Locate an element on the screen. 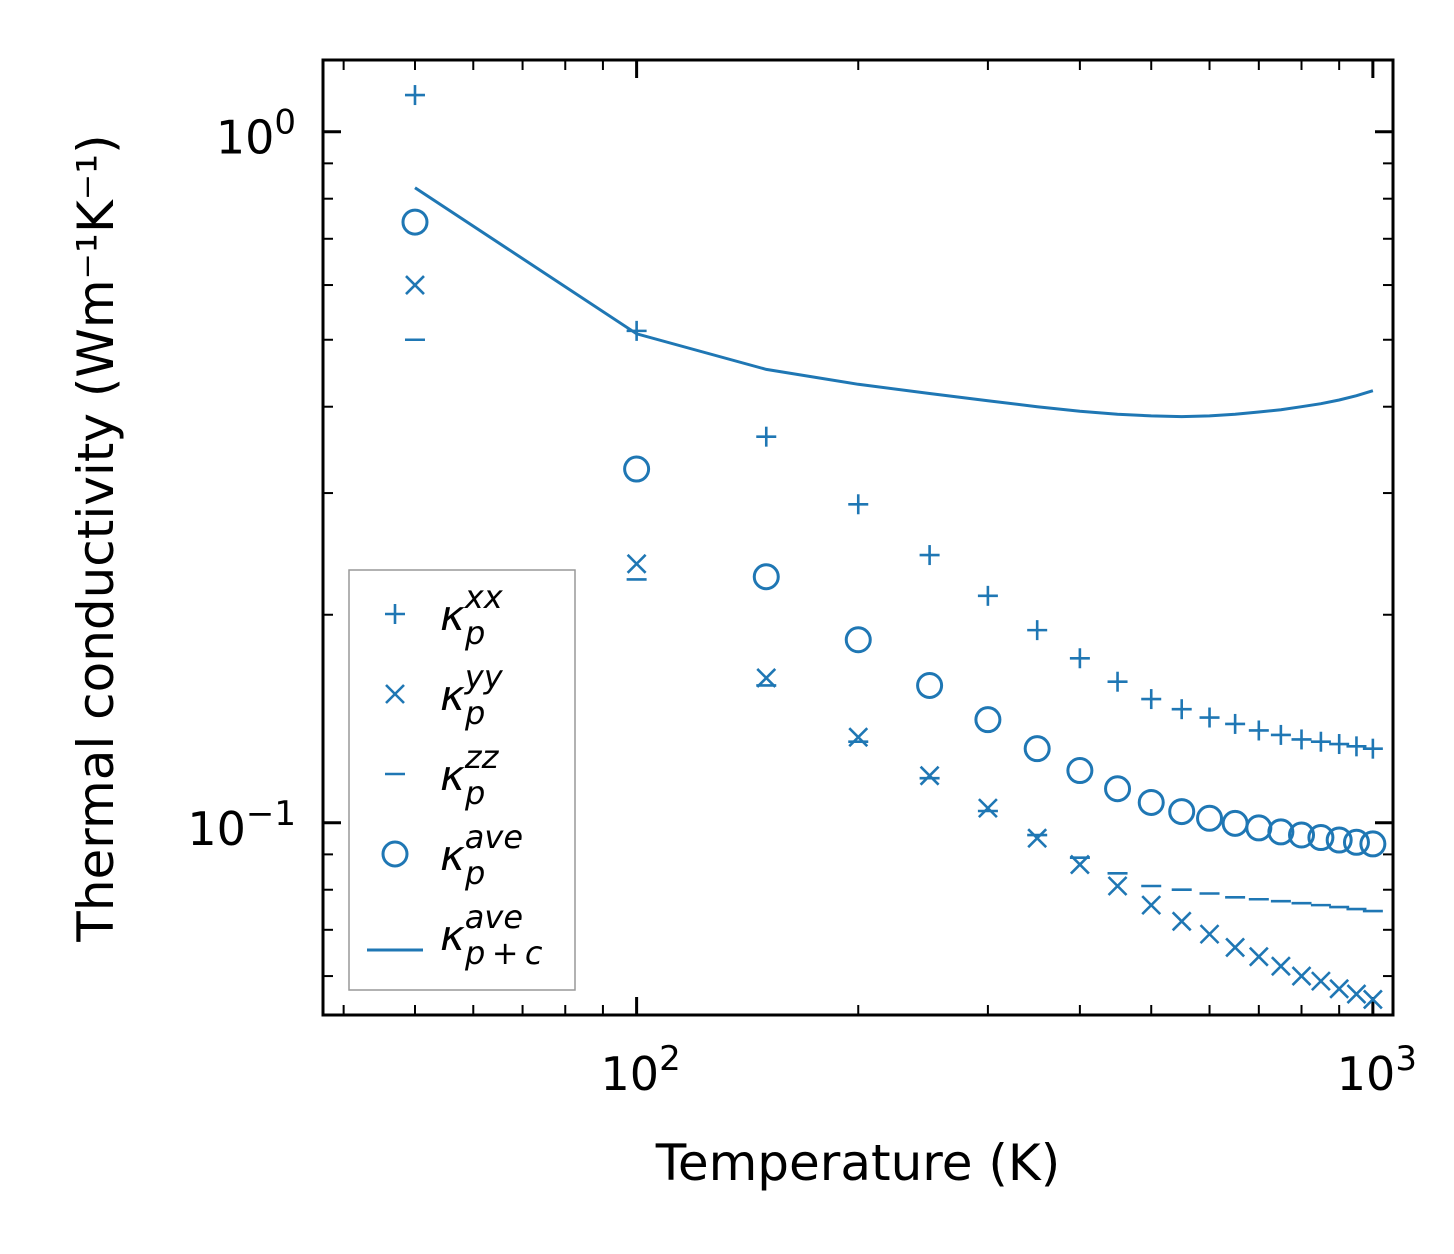 The width and height of the screenshot is (1454, 1254). legend-entry-kappa_p_plus_c_ave: κave p + c is located at coordinates (455, 935).